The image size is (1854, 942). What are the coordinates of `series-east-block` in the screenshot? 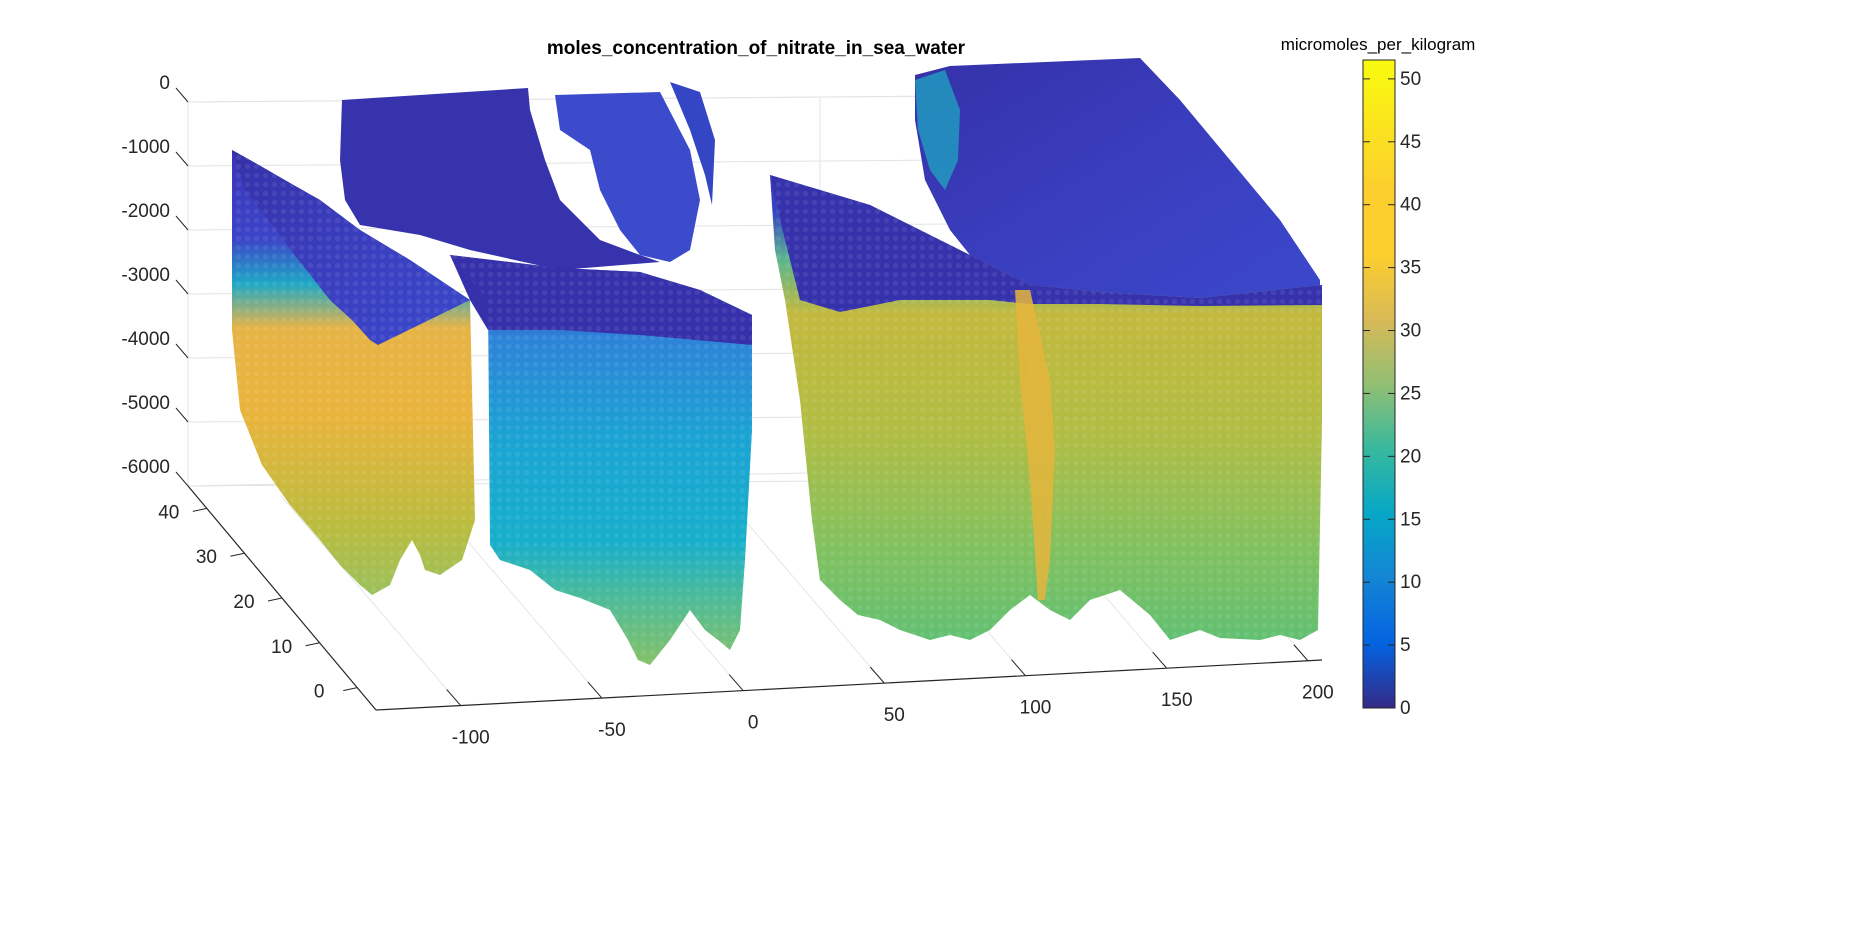 It's located at (1046, 407).